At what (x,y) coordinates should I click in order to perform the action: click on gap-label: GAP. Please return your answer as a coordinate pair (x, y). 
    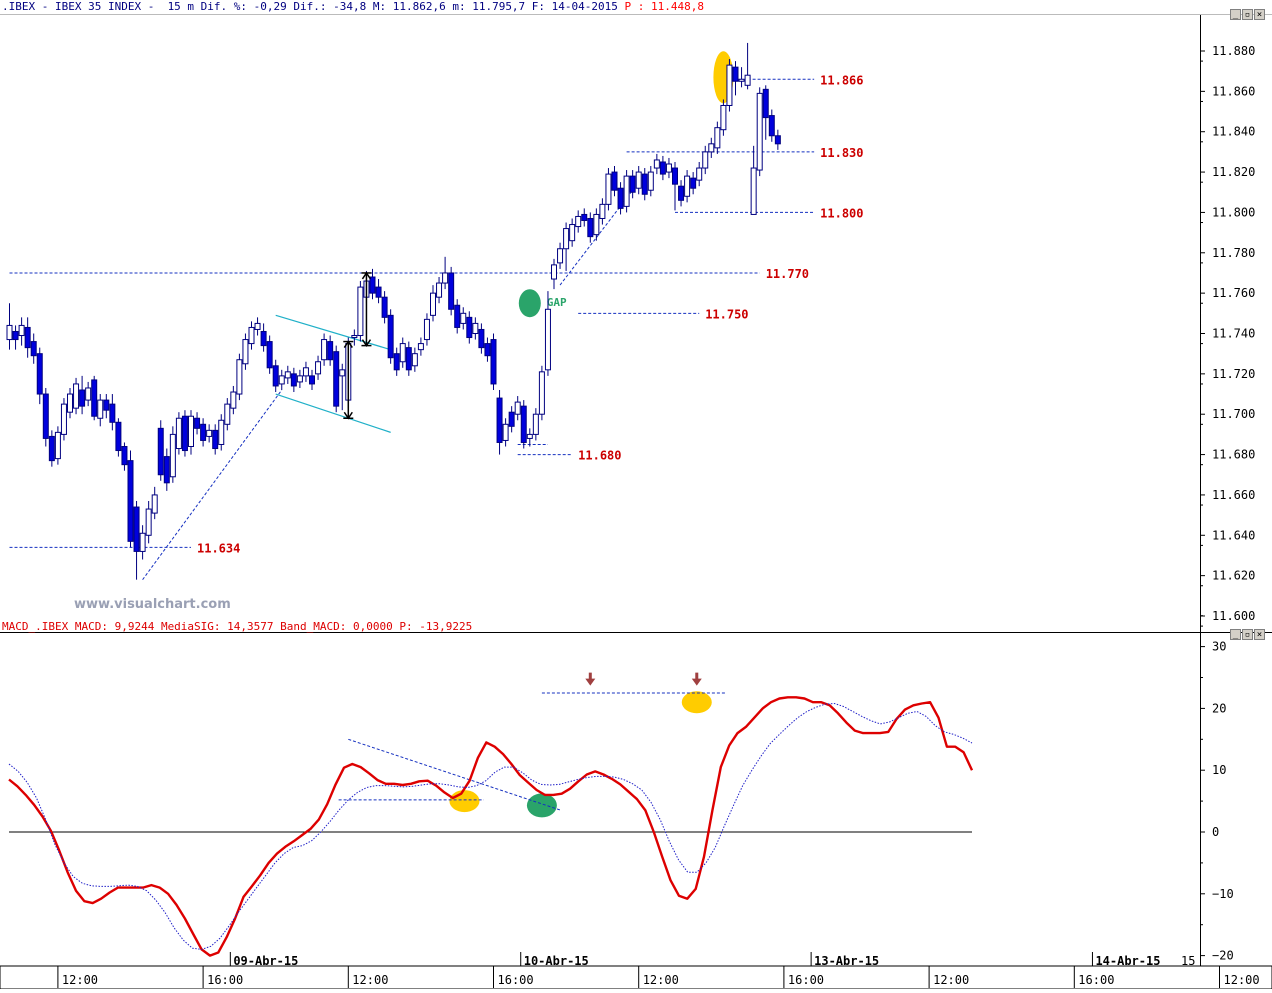
    Looking at the image, I should click on (557, 302).